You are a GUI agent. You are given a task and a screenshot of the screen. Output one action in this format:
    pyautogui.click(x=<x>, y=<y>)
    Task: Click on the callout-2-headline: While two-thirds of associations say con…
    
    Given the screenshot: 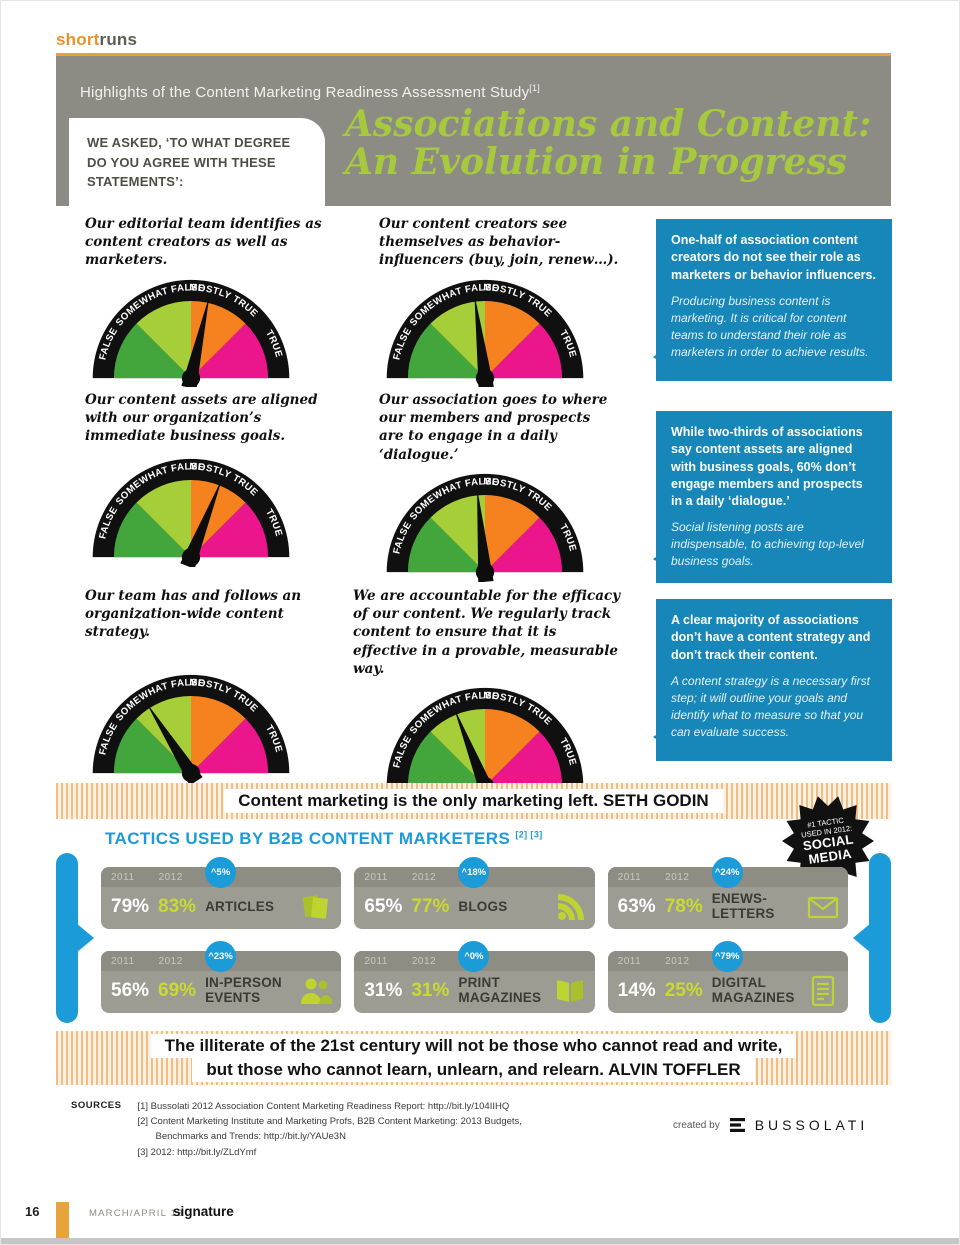 What is the action you would take?
    pyautogui.click(x=767, y=466)
    